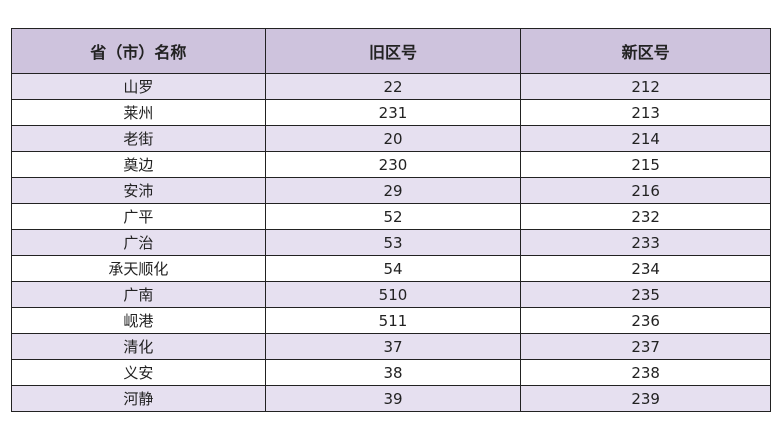 Image resolution: width=782 pixels, height=440 pixels. I want to click on table-row: 奠边 230 215, so click(391, 164).